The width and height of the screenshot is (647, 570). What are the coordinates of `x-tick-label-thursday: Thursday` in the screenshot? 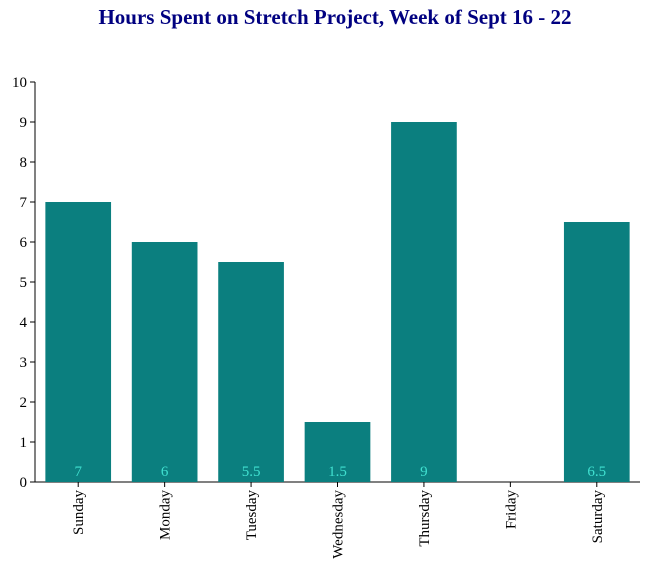 It's located at (425, 518).